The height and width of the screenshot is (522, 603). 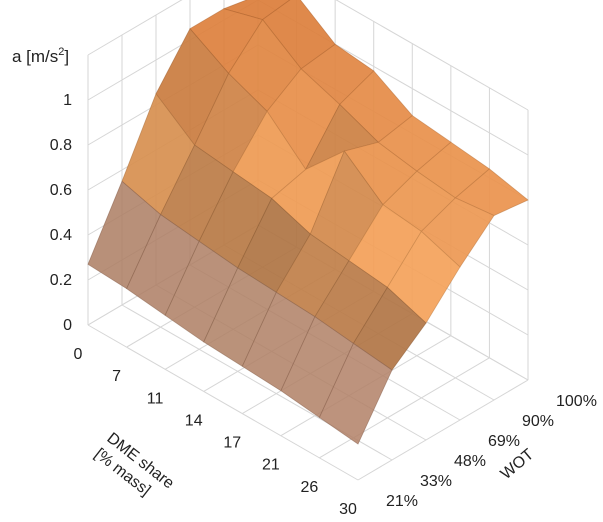 What do you see at coordinates (355, 393) in the screenshot?
I see `surface-facet` at bounding box center [355, 393].